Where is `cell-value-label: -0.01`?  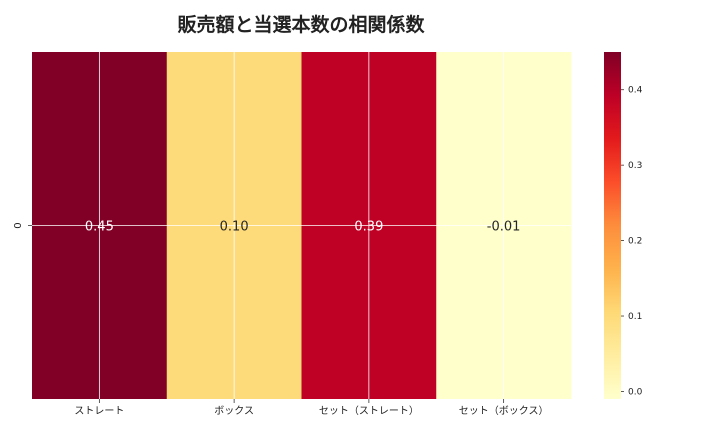
cell-value-label: -0.01 is located at coordinates (504, 227).